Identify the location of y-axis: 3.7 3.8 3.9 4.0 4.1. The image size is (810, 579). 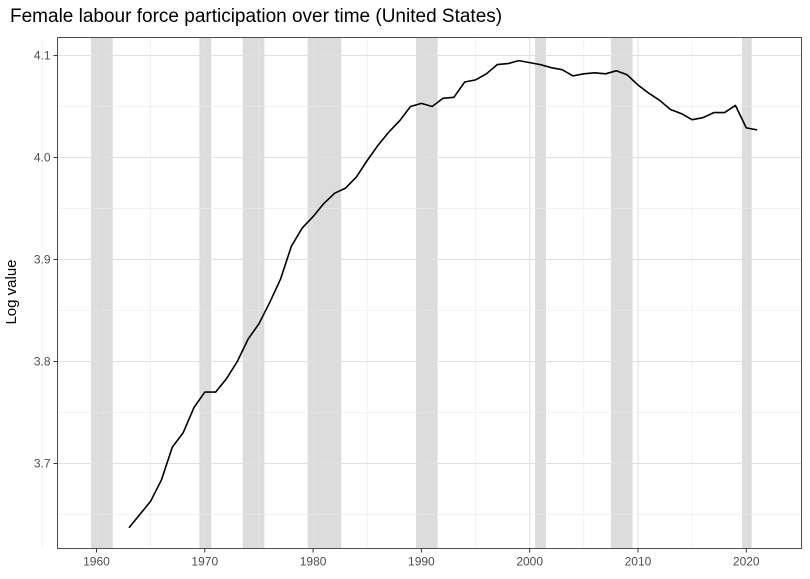
(46, 259).